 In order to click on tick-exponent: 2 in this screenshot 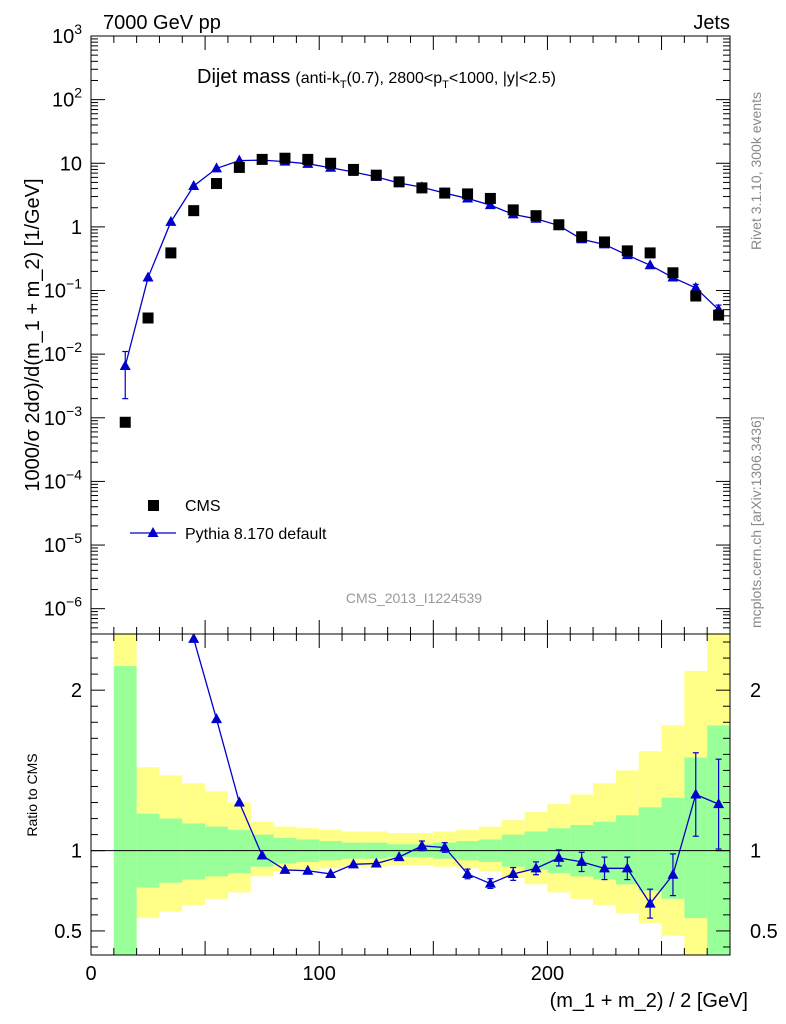, I will do `click(78, 93)`.